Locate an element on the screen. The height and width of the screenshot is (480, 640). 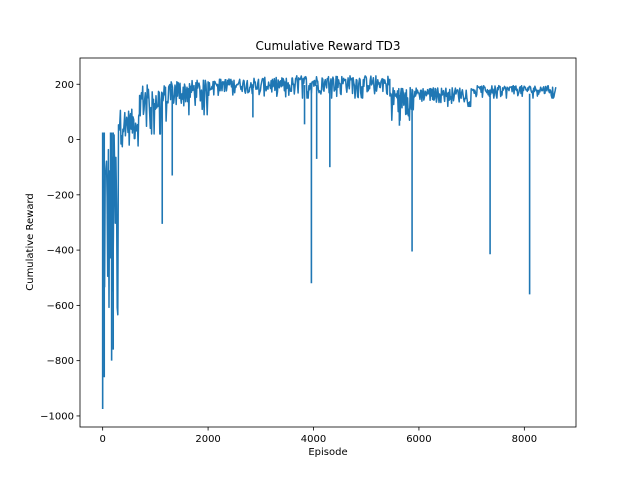
y-axis-label: Cumulative Reward is located at coordinates (30, 242).